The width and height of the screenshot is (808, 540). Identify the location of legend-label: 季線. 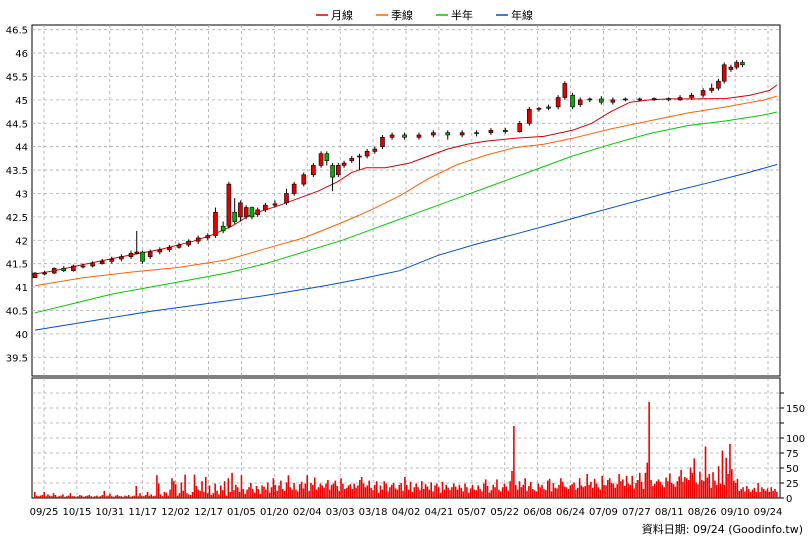
(402, 15).